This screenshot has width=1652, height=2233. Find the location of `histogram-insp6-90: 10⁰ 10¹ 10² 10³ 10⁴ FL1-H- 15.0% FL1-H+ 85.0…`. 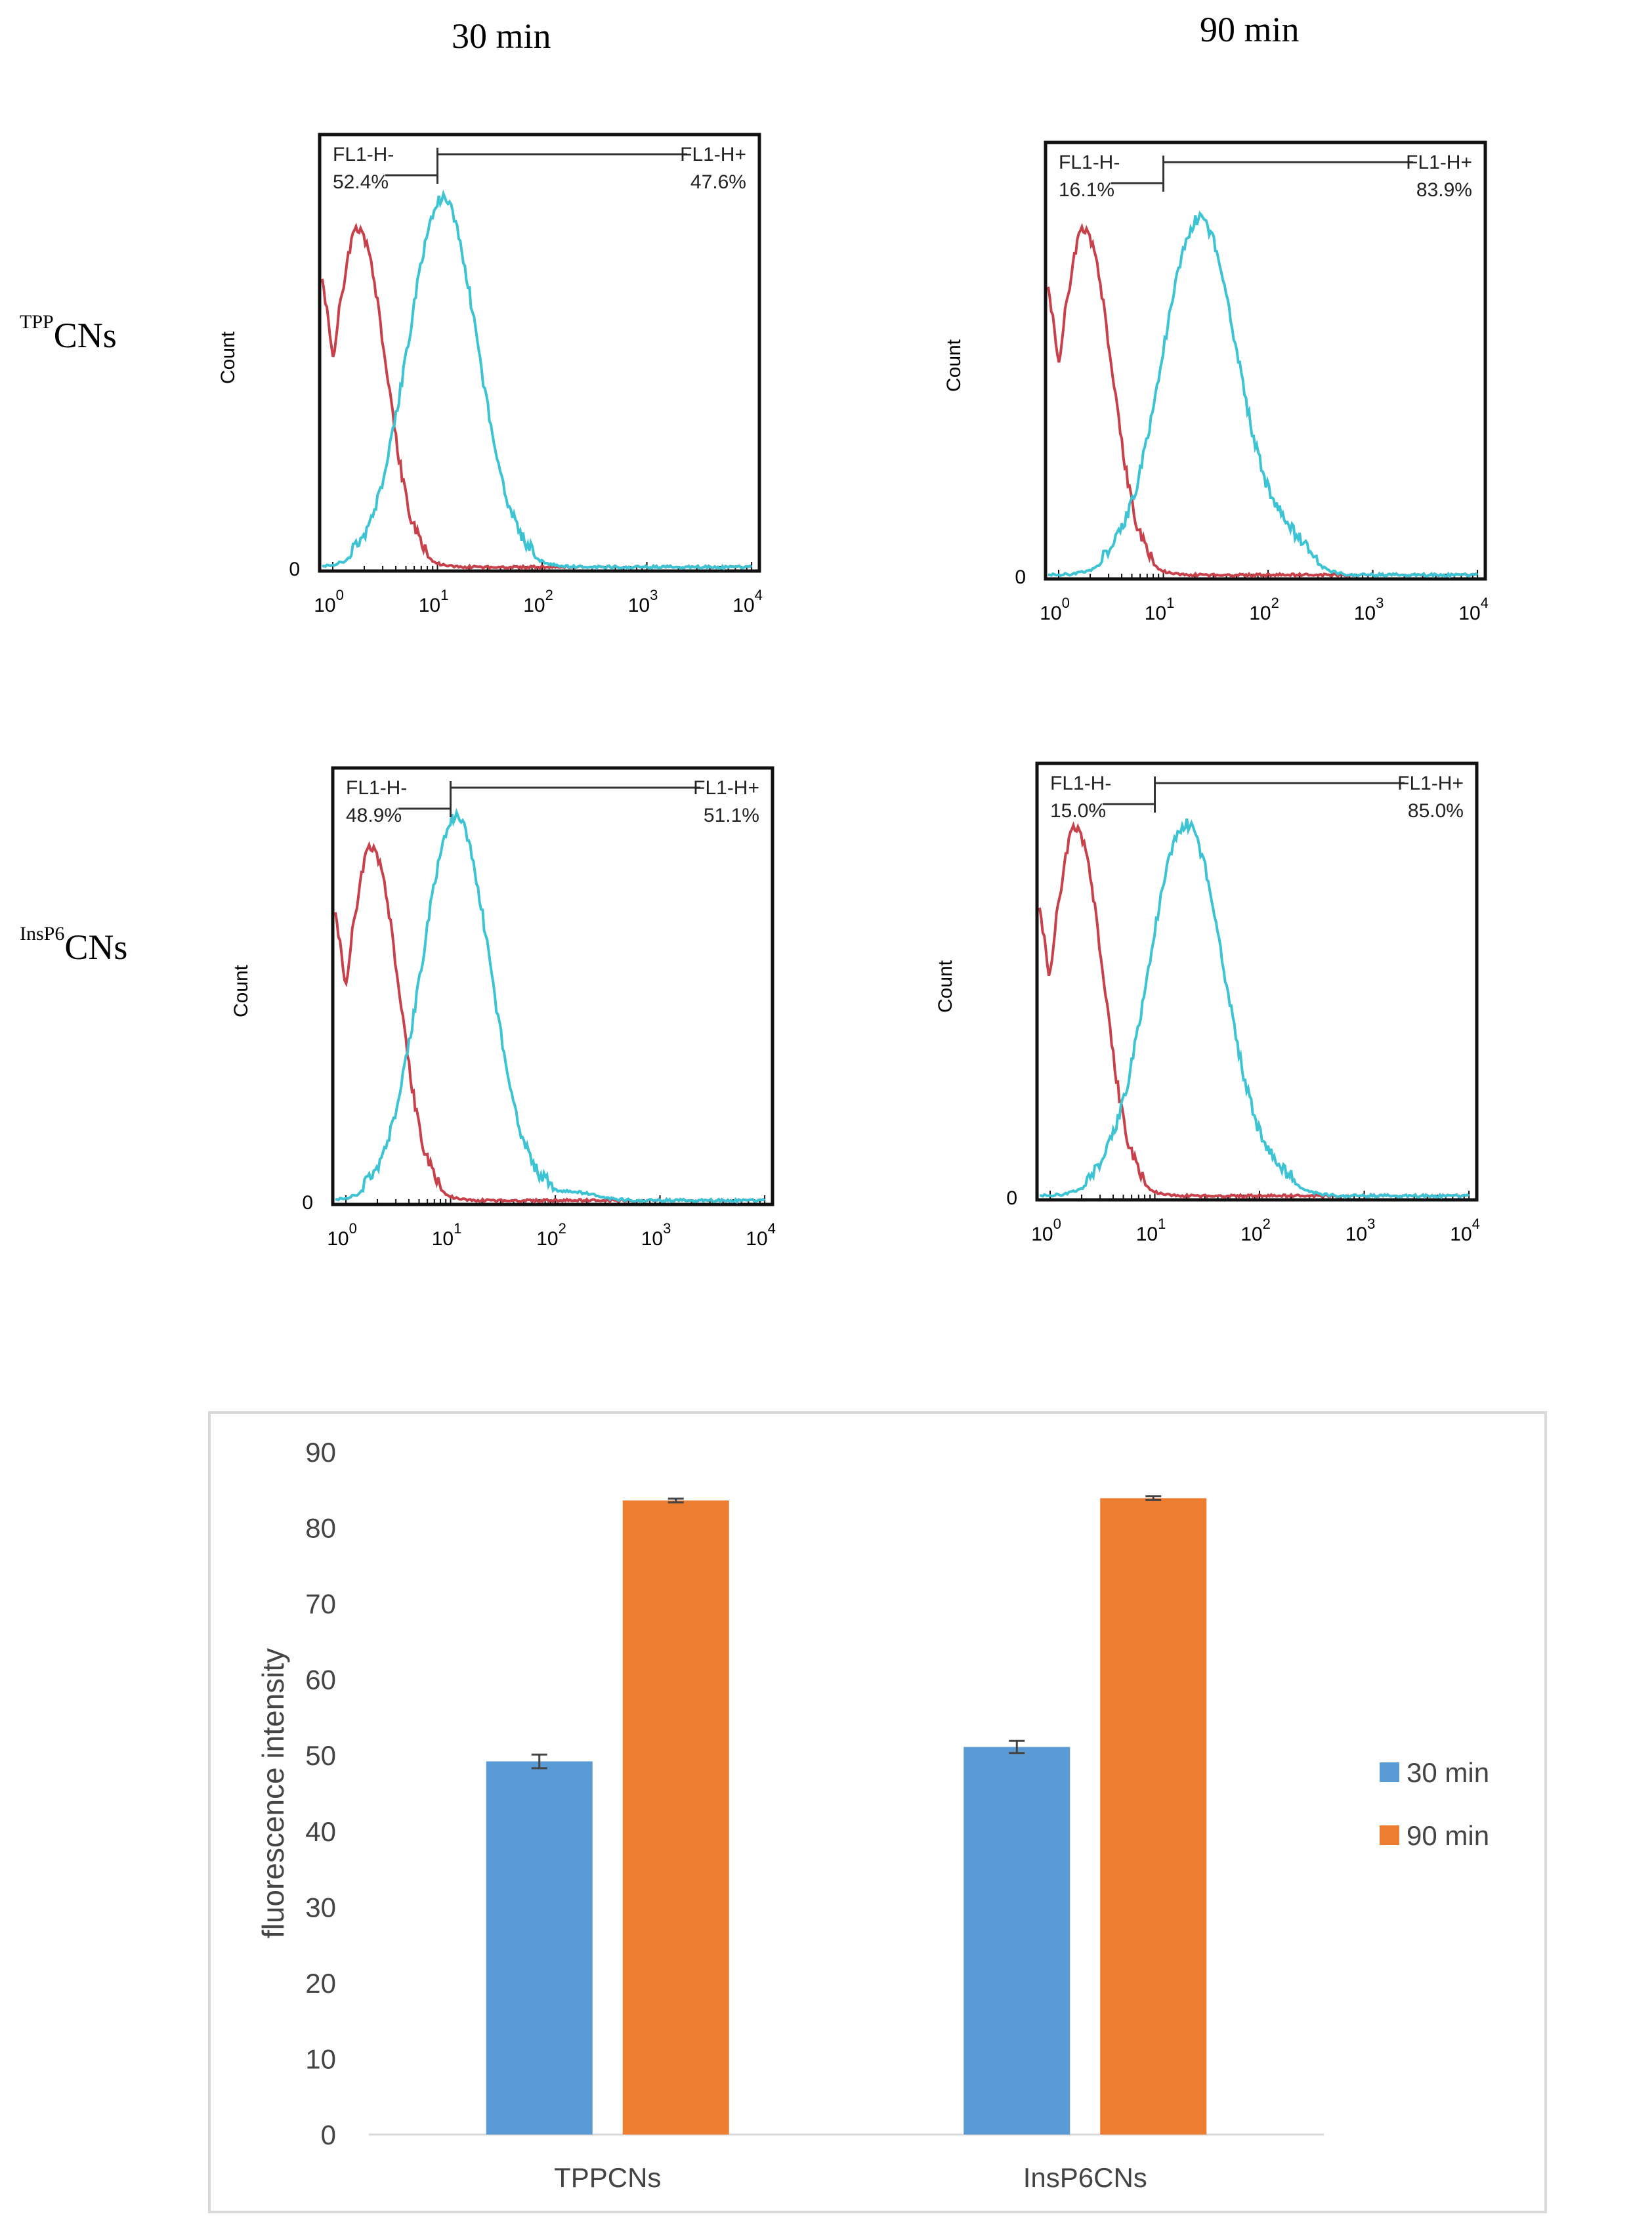

histogram-insp6-90: 10⁰ 10¹ 10² 10³ 10⁴ FL1-H- 15.0% FL1-H+ 85.0… is located at coordinates (1207, 1003).